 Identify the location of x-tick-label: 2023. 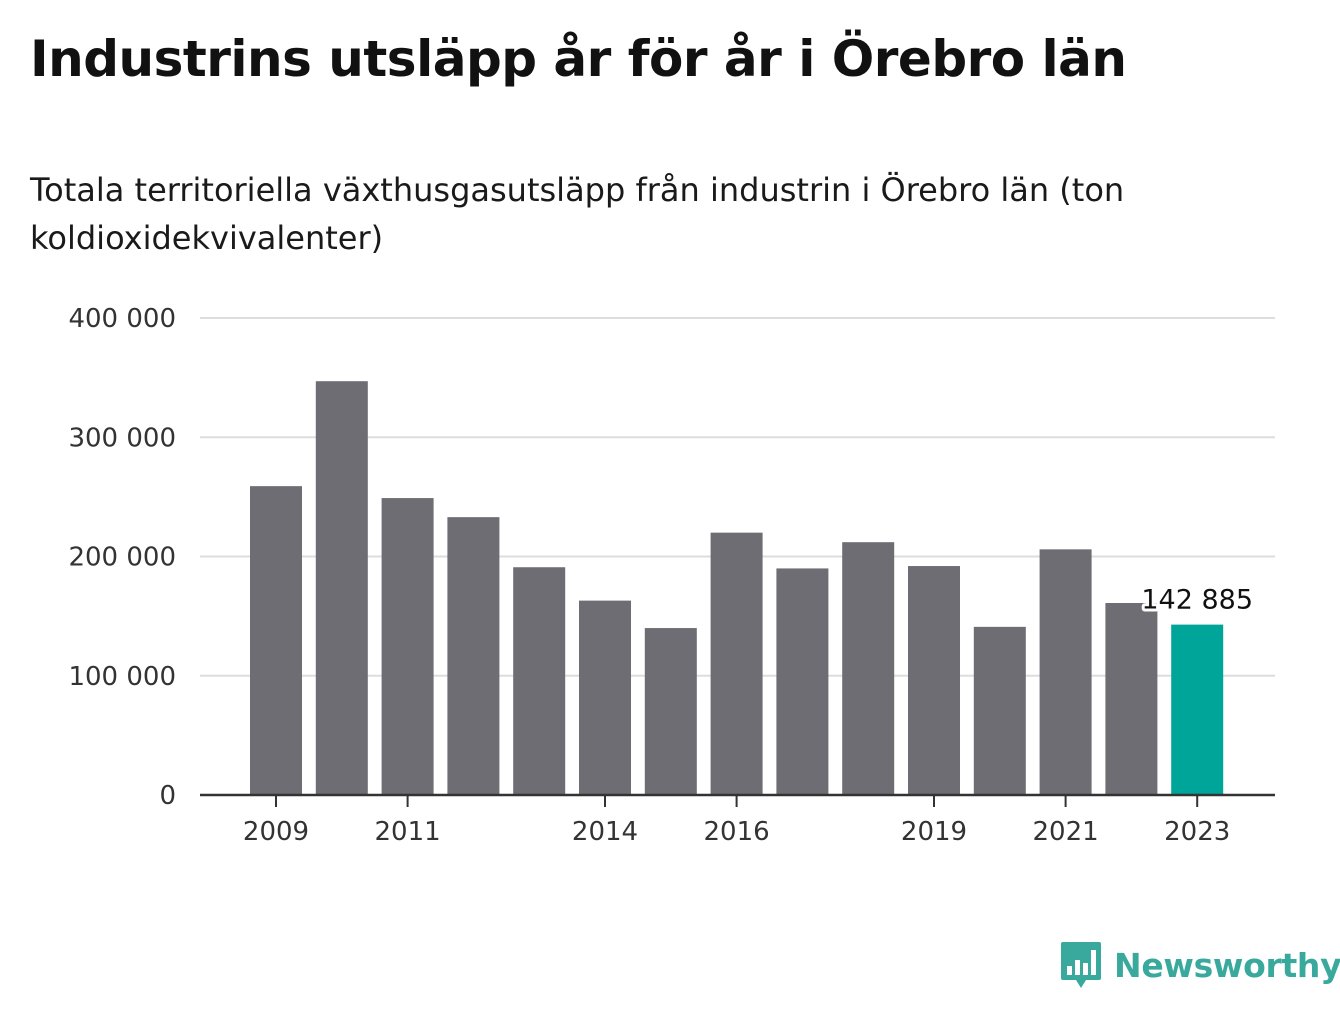
(1197, 832).